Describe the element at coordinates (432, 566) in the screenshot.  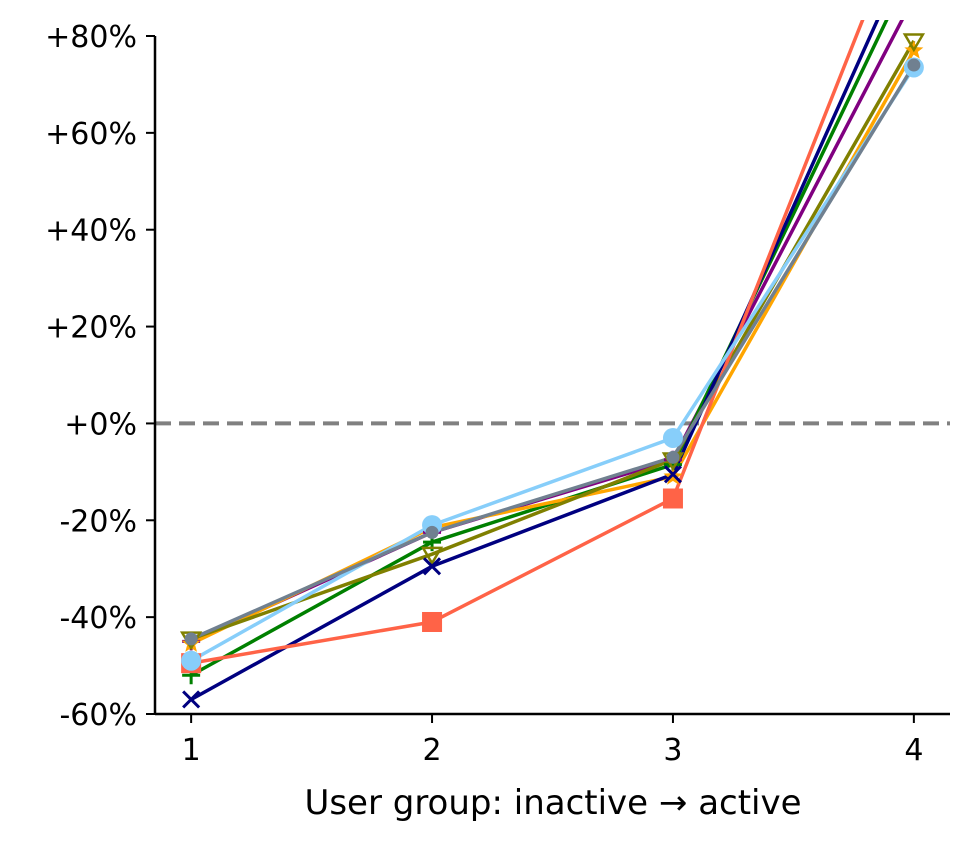
I see `data-point-s4-p1` at that location.